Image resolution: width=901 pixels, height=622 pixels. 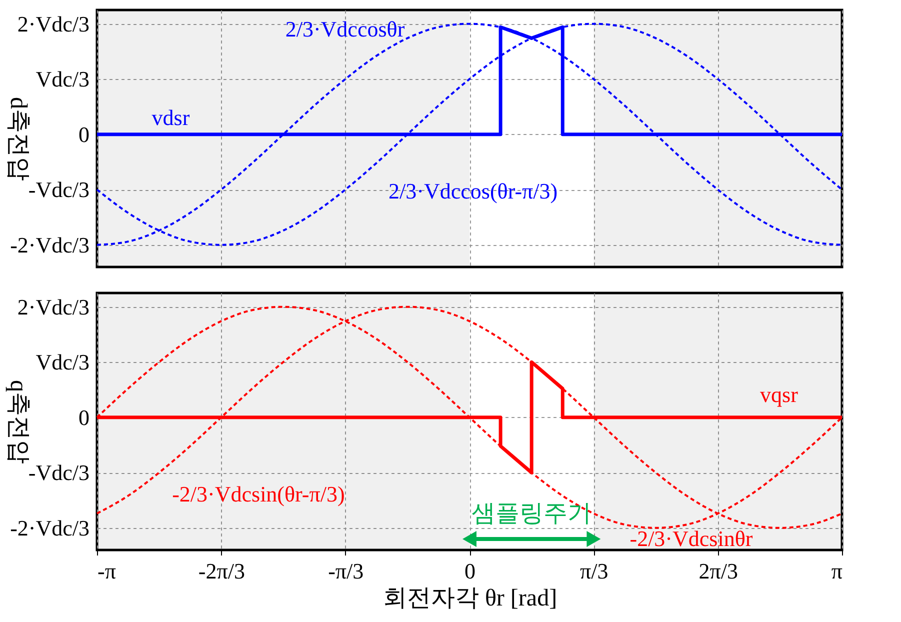 I want to click on series-label: vqsr, so click(x=779, y=395).